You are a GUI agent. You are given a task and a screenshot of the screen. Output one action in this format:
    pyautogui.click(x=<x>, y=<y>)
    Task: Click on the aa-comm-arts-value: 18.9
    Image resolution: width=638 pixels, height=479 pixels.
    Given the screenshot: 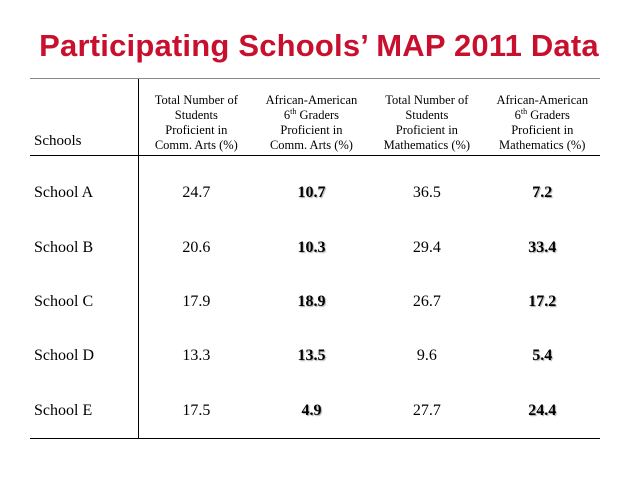 What is the action you would take?
    pyautogui.click(x=311, y=301)
    